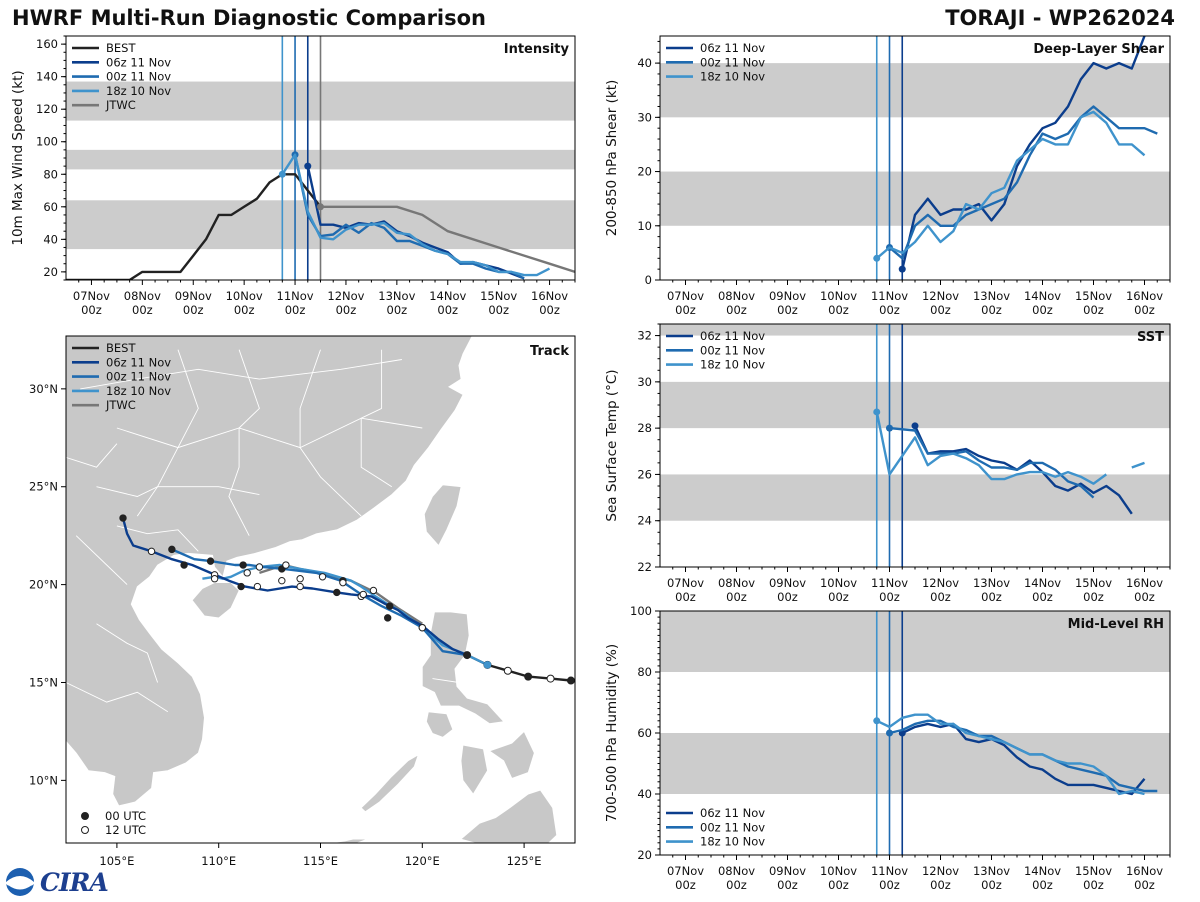  I want to click on rh-legend-label: 18z 10 Nov, so click(732, 842).